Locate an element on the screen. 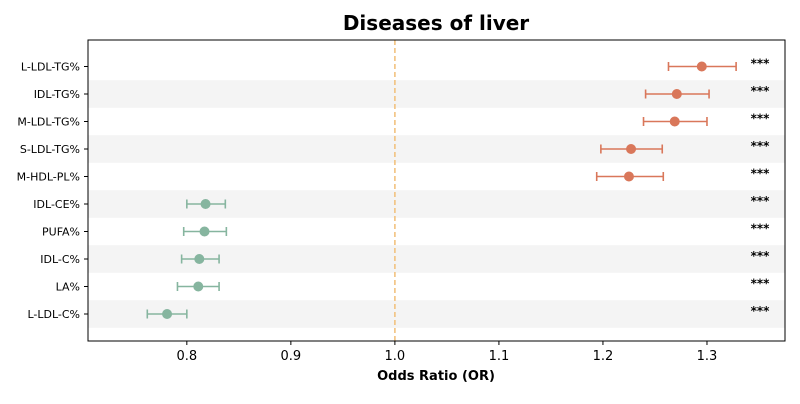 The image size is (800, 404). x-tick-label: 0.8 is located at coordinates (186, 356).